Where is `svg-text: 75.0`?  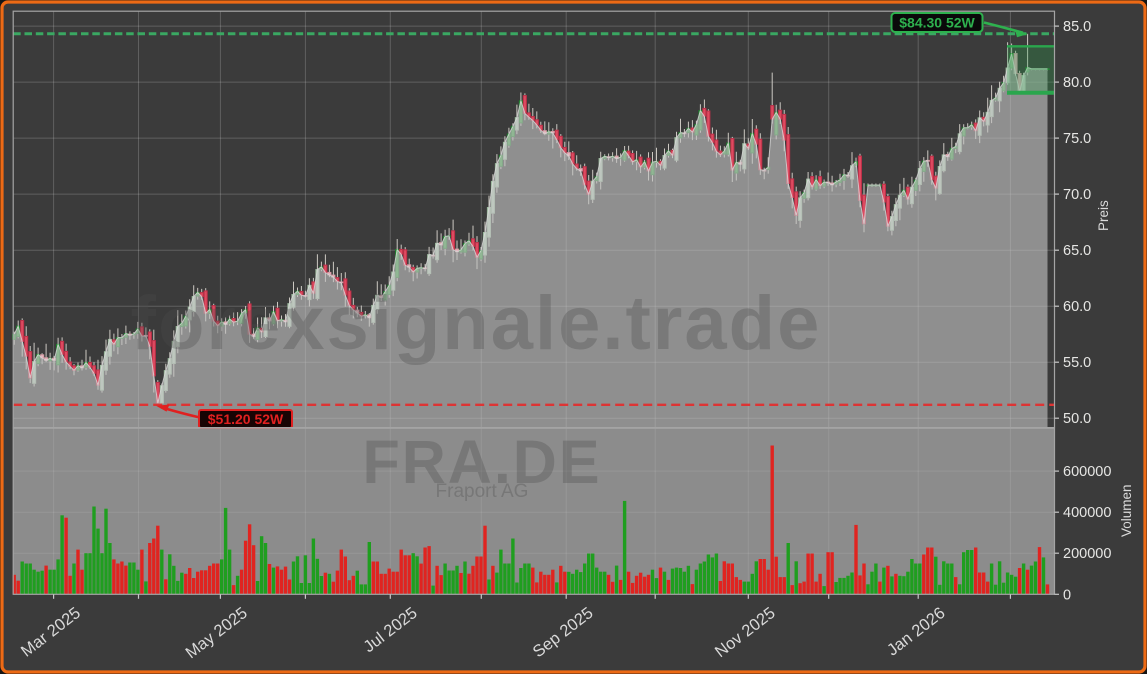 svg-text: 75.0 is located at coordinates (1077, 139).